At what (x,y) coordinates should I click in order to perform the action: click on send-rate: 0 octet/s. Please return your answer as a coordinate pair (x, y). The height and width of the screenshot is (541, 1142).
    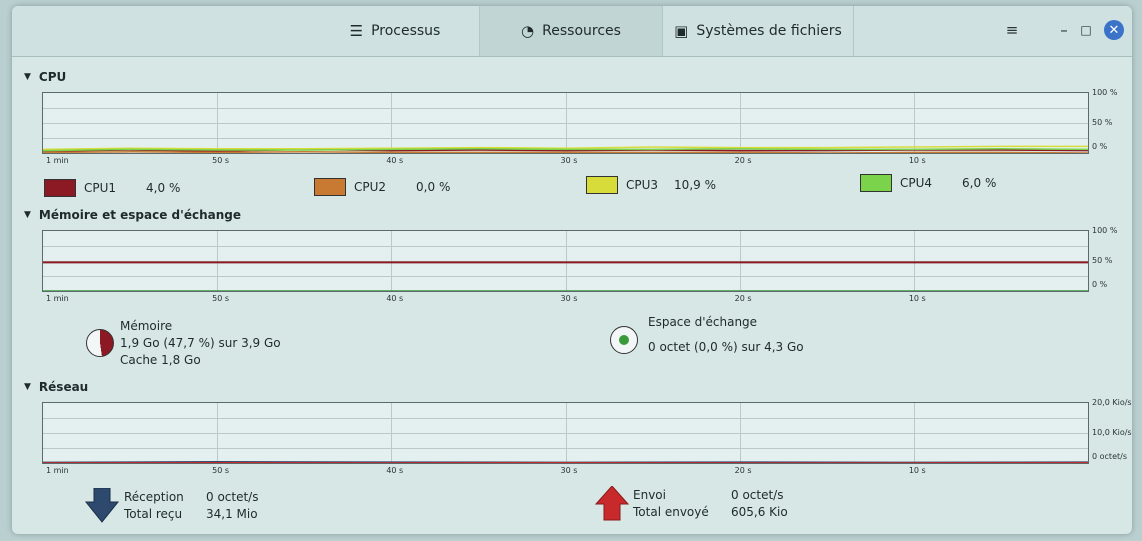
    Looking at the image, I should click on (757, 495).